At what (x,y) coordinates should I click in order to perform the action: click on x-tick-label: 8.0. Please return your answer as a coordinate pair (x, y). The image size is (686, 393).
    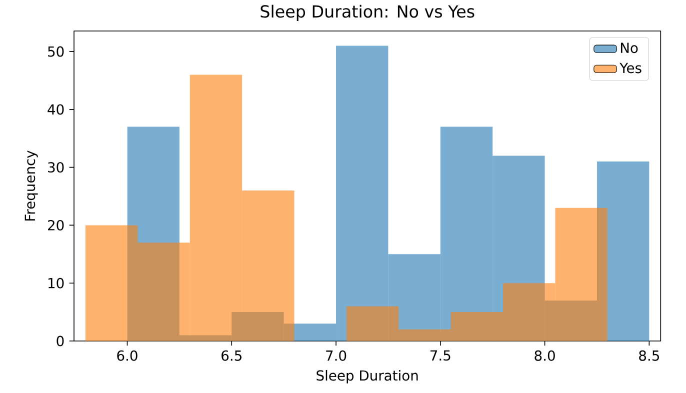
    Looking at the image, I should click on (544, 355).